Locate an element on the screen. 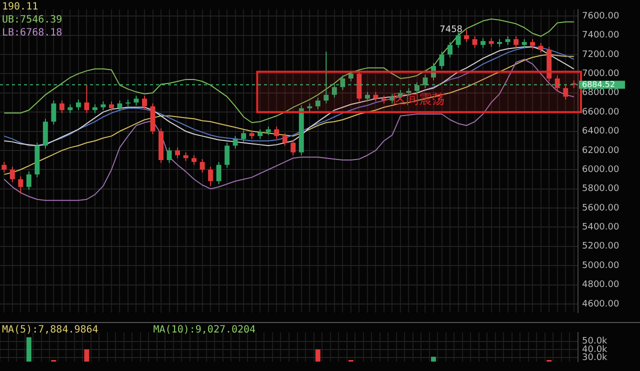 Image resolution: width=640 pixels, height=371 pixels. y-tick-label: 5400.00 is located at coordinates (601, 227).